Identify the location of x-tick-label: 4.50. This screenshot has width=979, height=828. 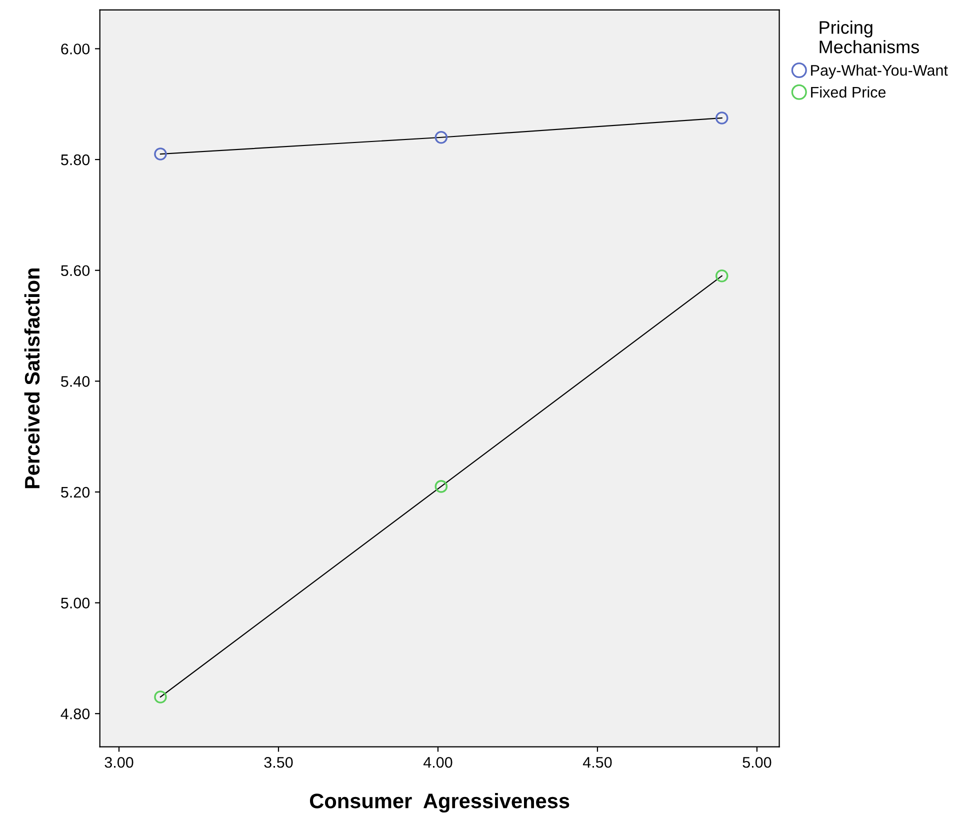
(597, 762).